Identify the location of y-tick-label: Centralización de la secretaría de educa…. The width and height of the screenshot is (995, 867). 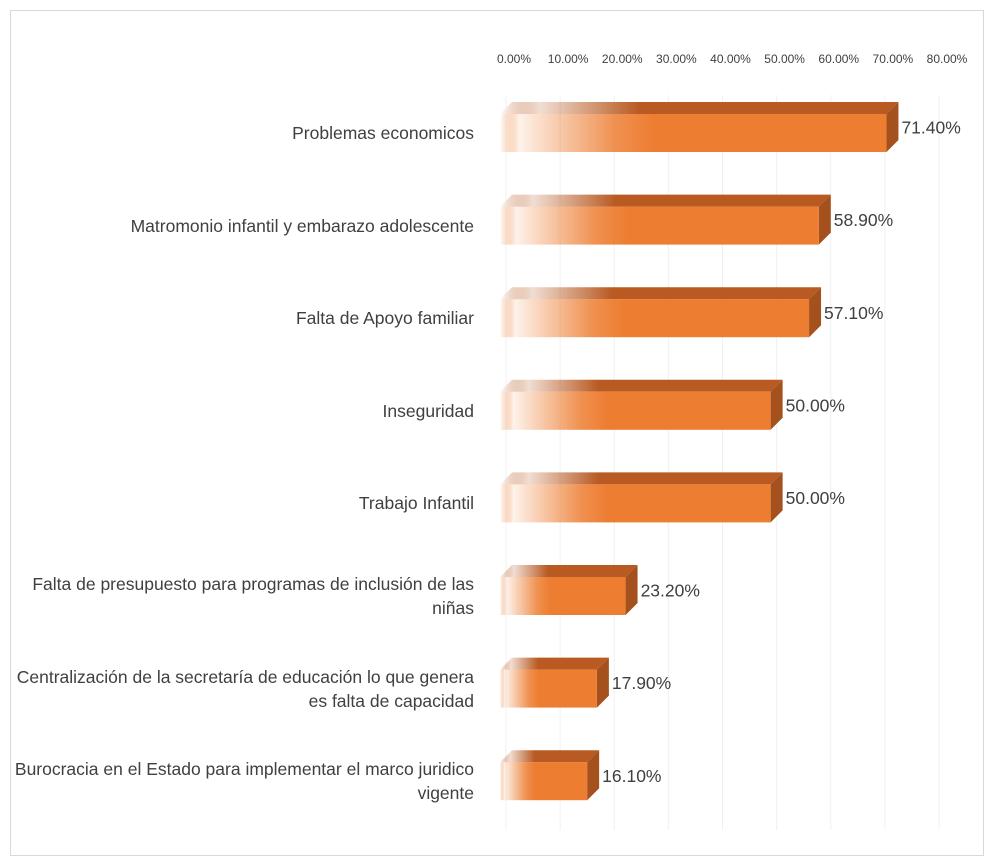
(245, 688).